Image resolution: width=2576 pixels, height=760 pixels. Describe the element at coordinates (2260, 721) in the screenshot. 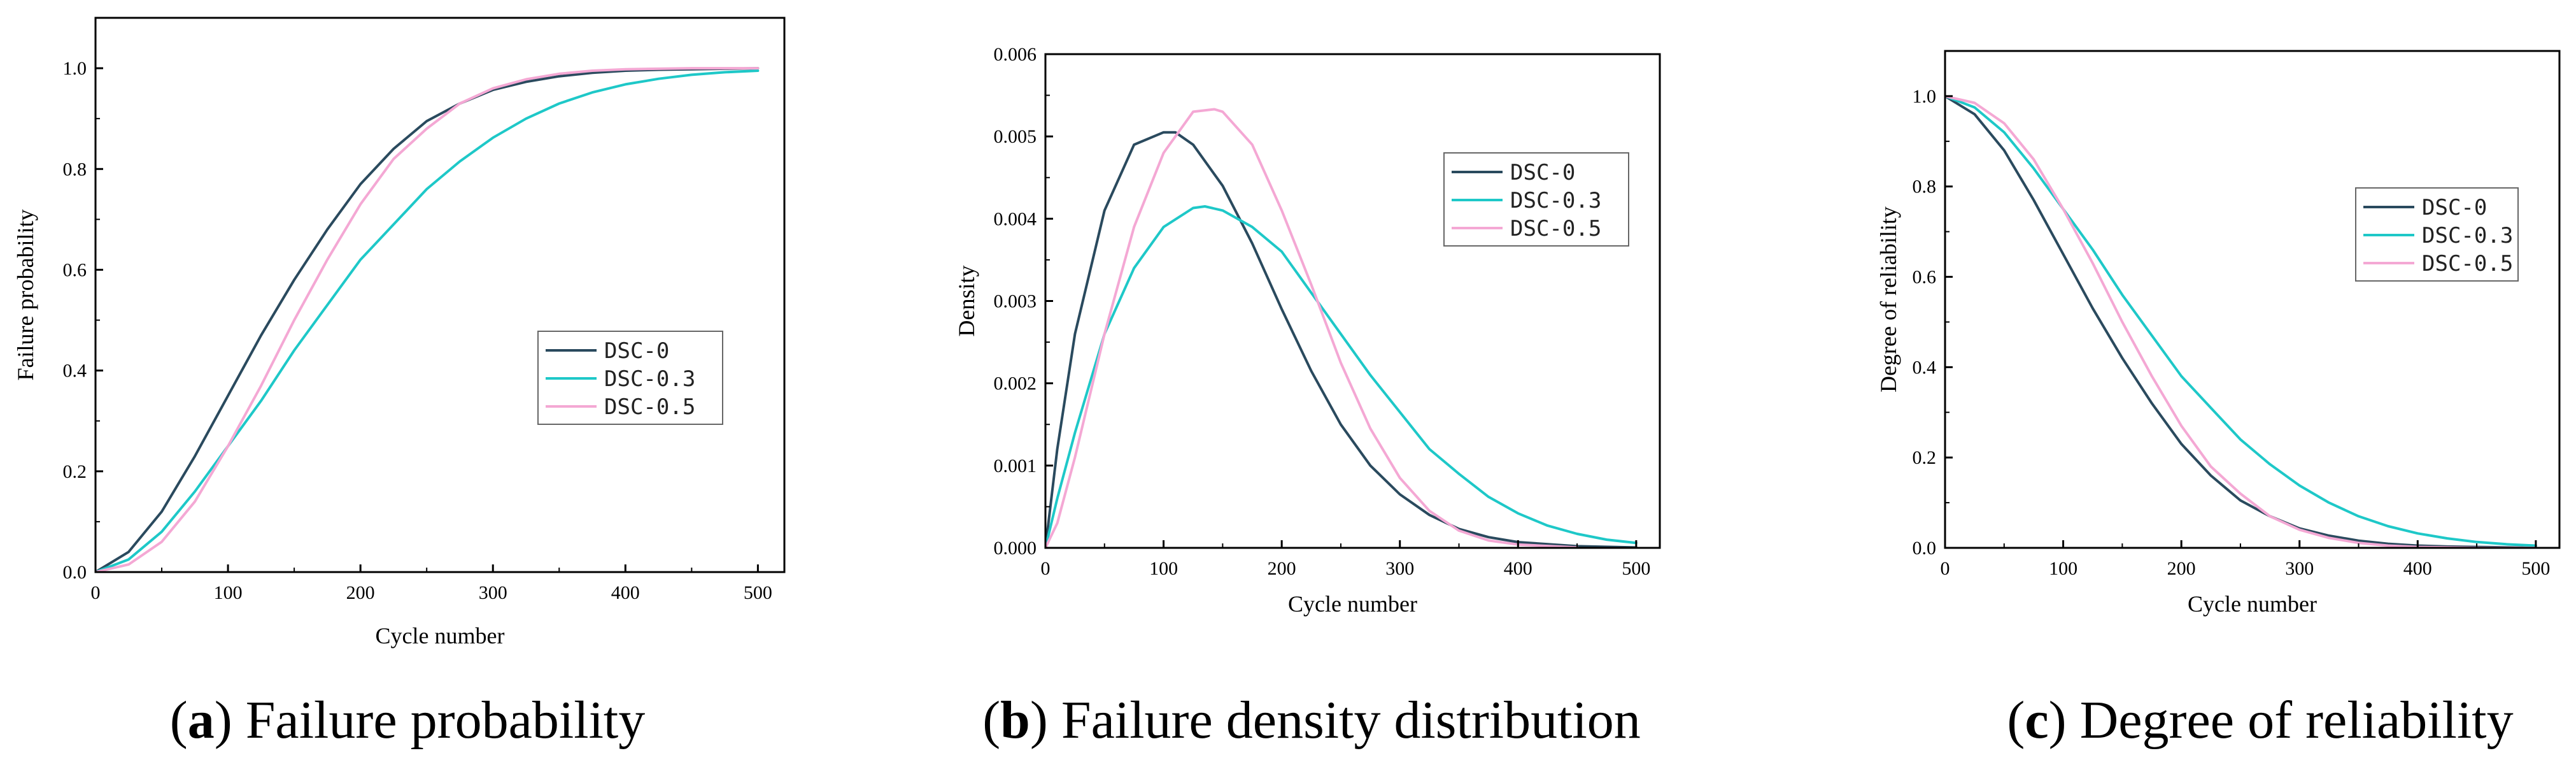

I see `panel-caption: (c) Degree of reliability` at that location.